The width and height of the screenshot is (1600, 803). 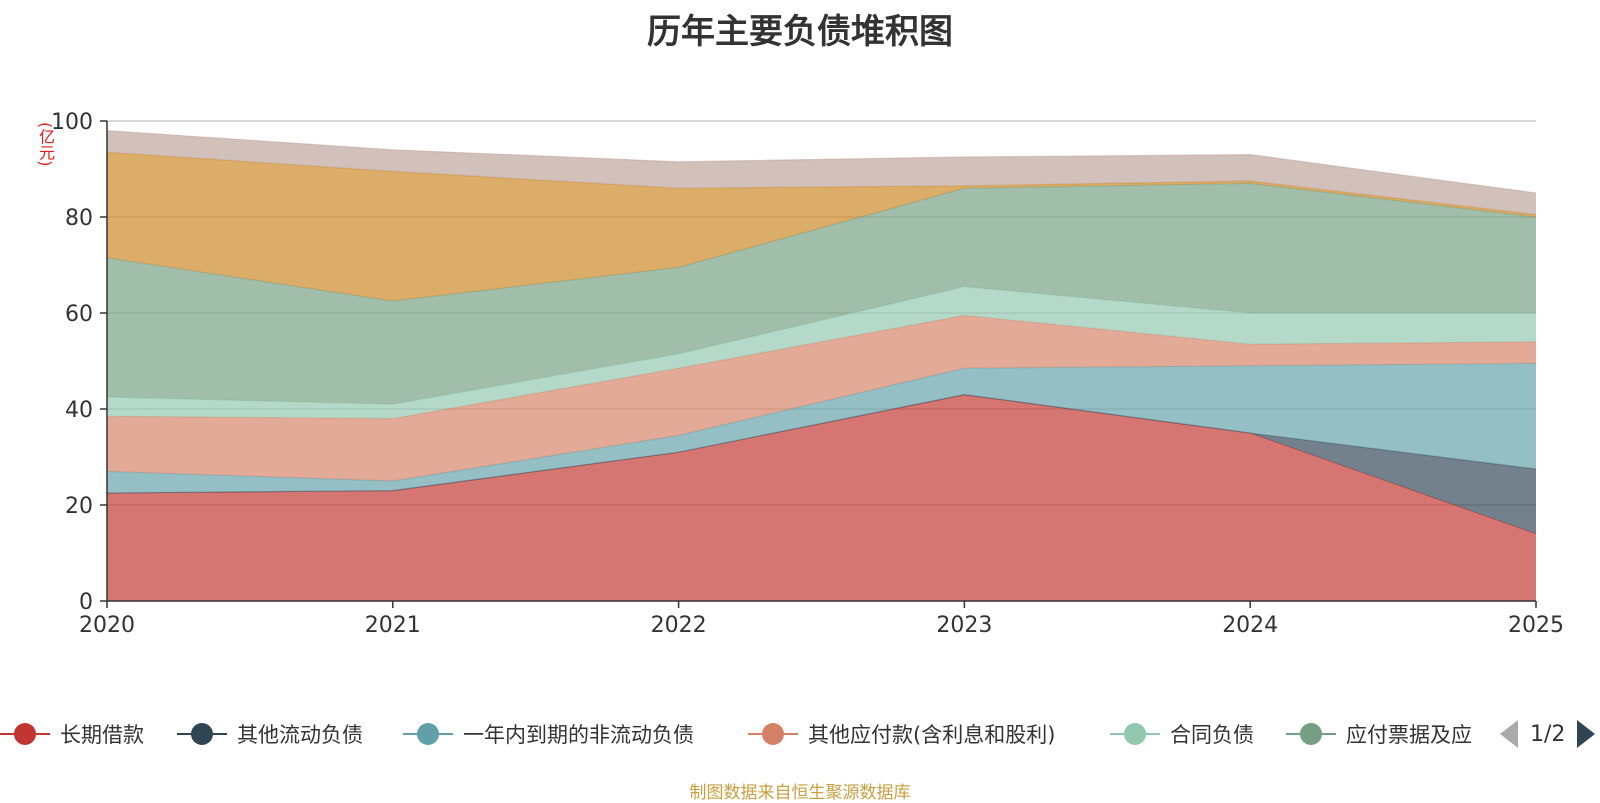 I want to click on legend-item: 长期借款, so click(x=72, y=734).